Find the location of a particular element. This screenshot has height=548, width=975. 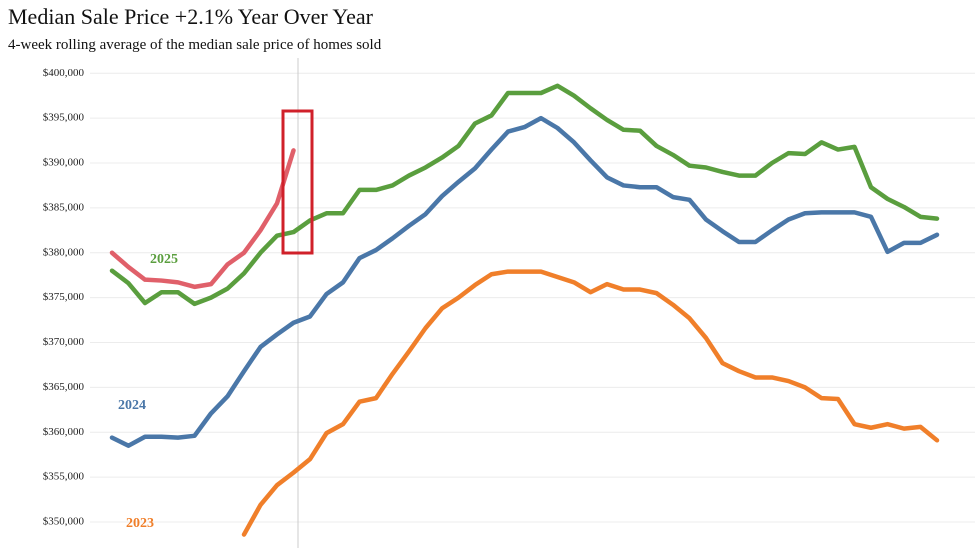

y-tick-label: $385,000 is located at coordinates (64, 207).